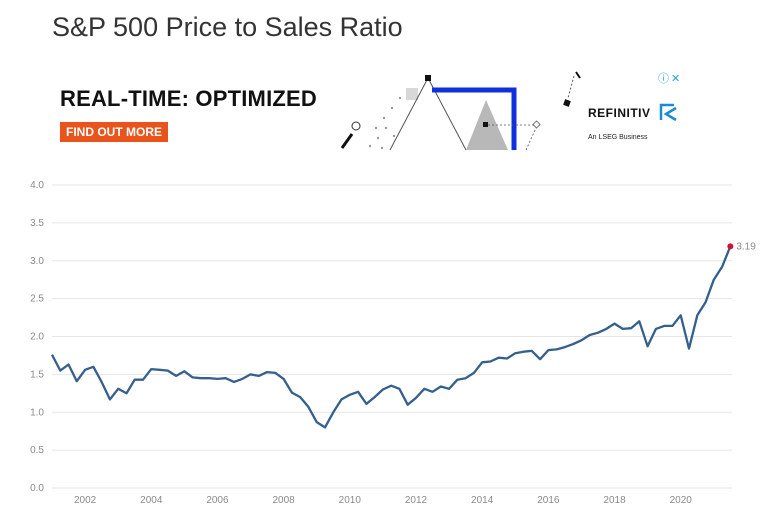  I want to click on x-tick-label: 2006, so click(217, 500).